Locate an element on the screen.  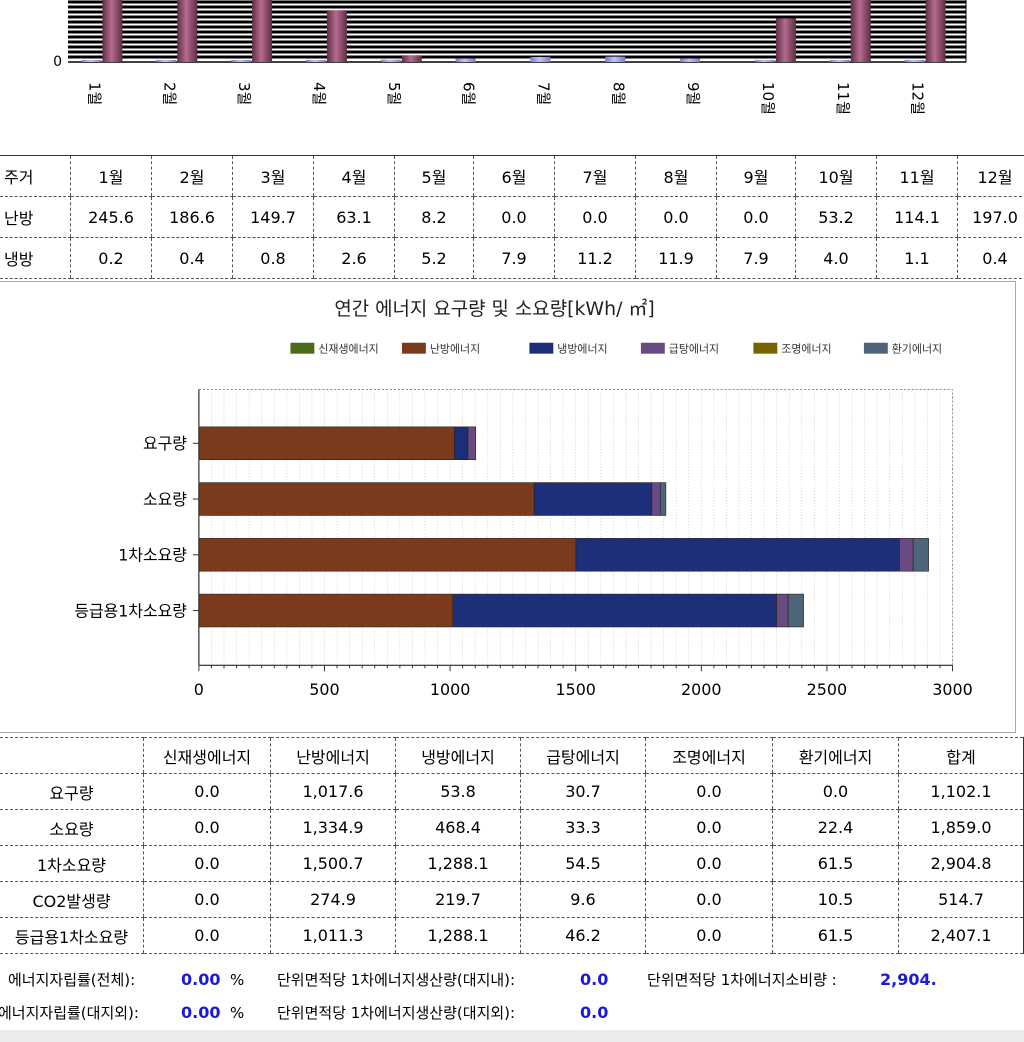
monthly-row: 냉방 0.2 0.4 0.8 2.6 5.2 7.9 11.2 11.9 7.9 4.0 1.1 0.4 is located at coordinates (512, 258).